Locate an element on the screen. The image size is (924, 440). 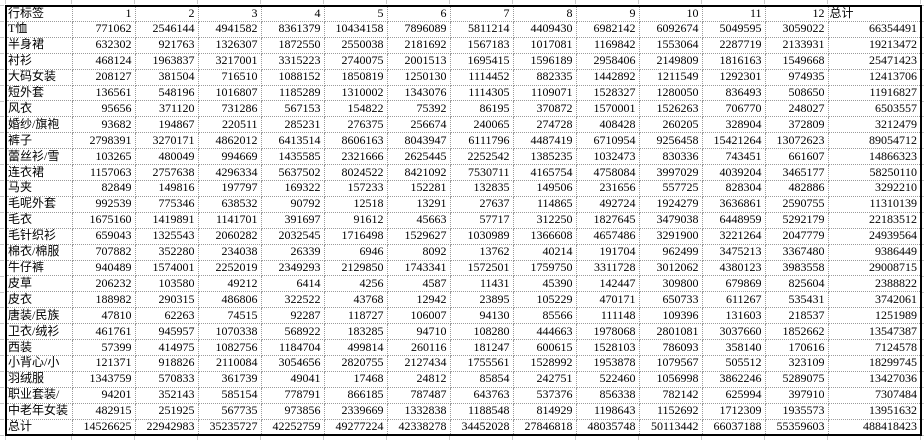
cell-month-12: 323109 is located at coordinates (796, 363).